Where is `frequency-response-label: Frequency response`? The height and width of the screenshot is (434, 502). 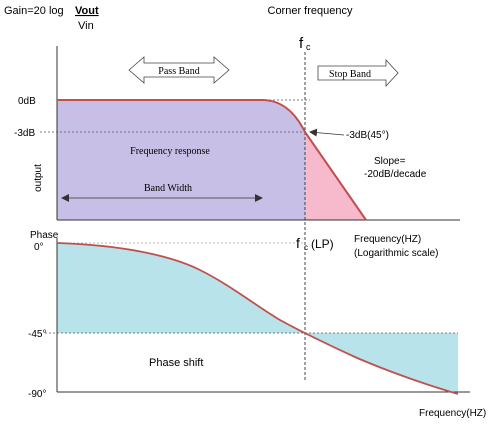 frequency-response-label: Frequency response is located at coordinates (170, 151).